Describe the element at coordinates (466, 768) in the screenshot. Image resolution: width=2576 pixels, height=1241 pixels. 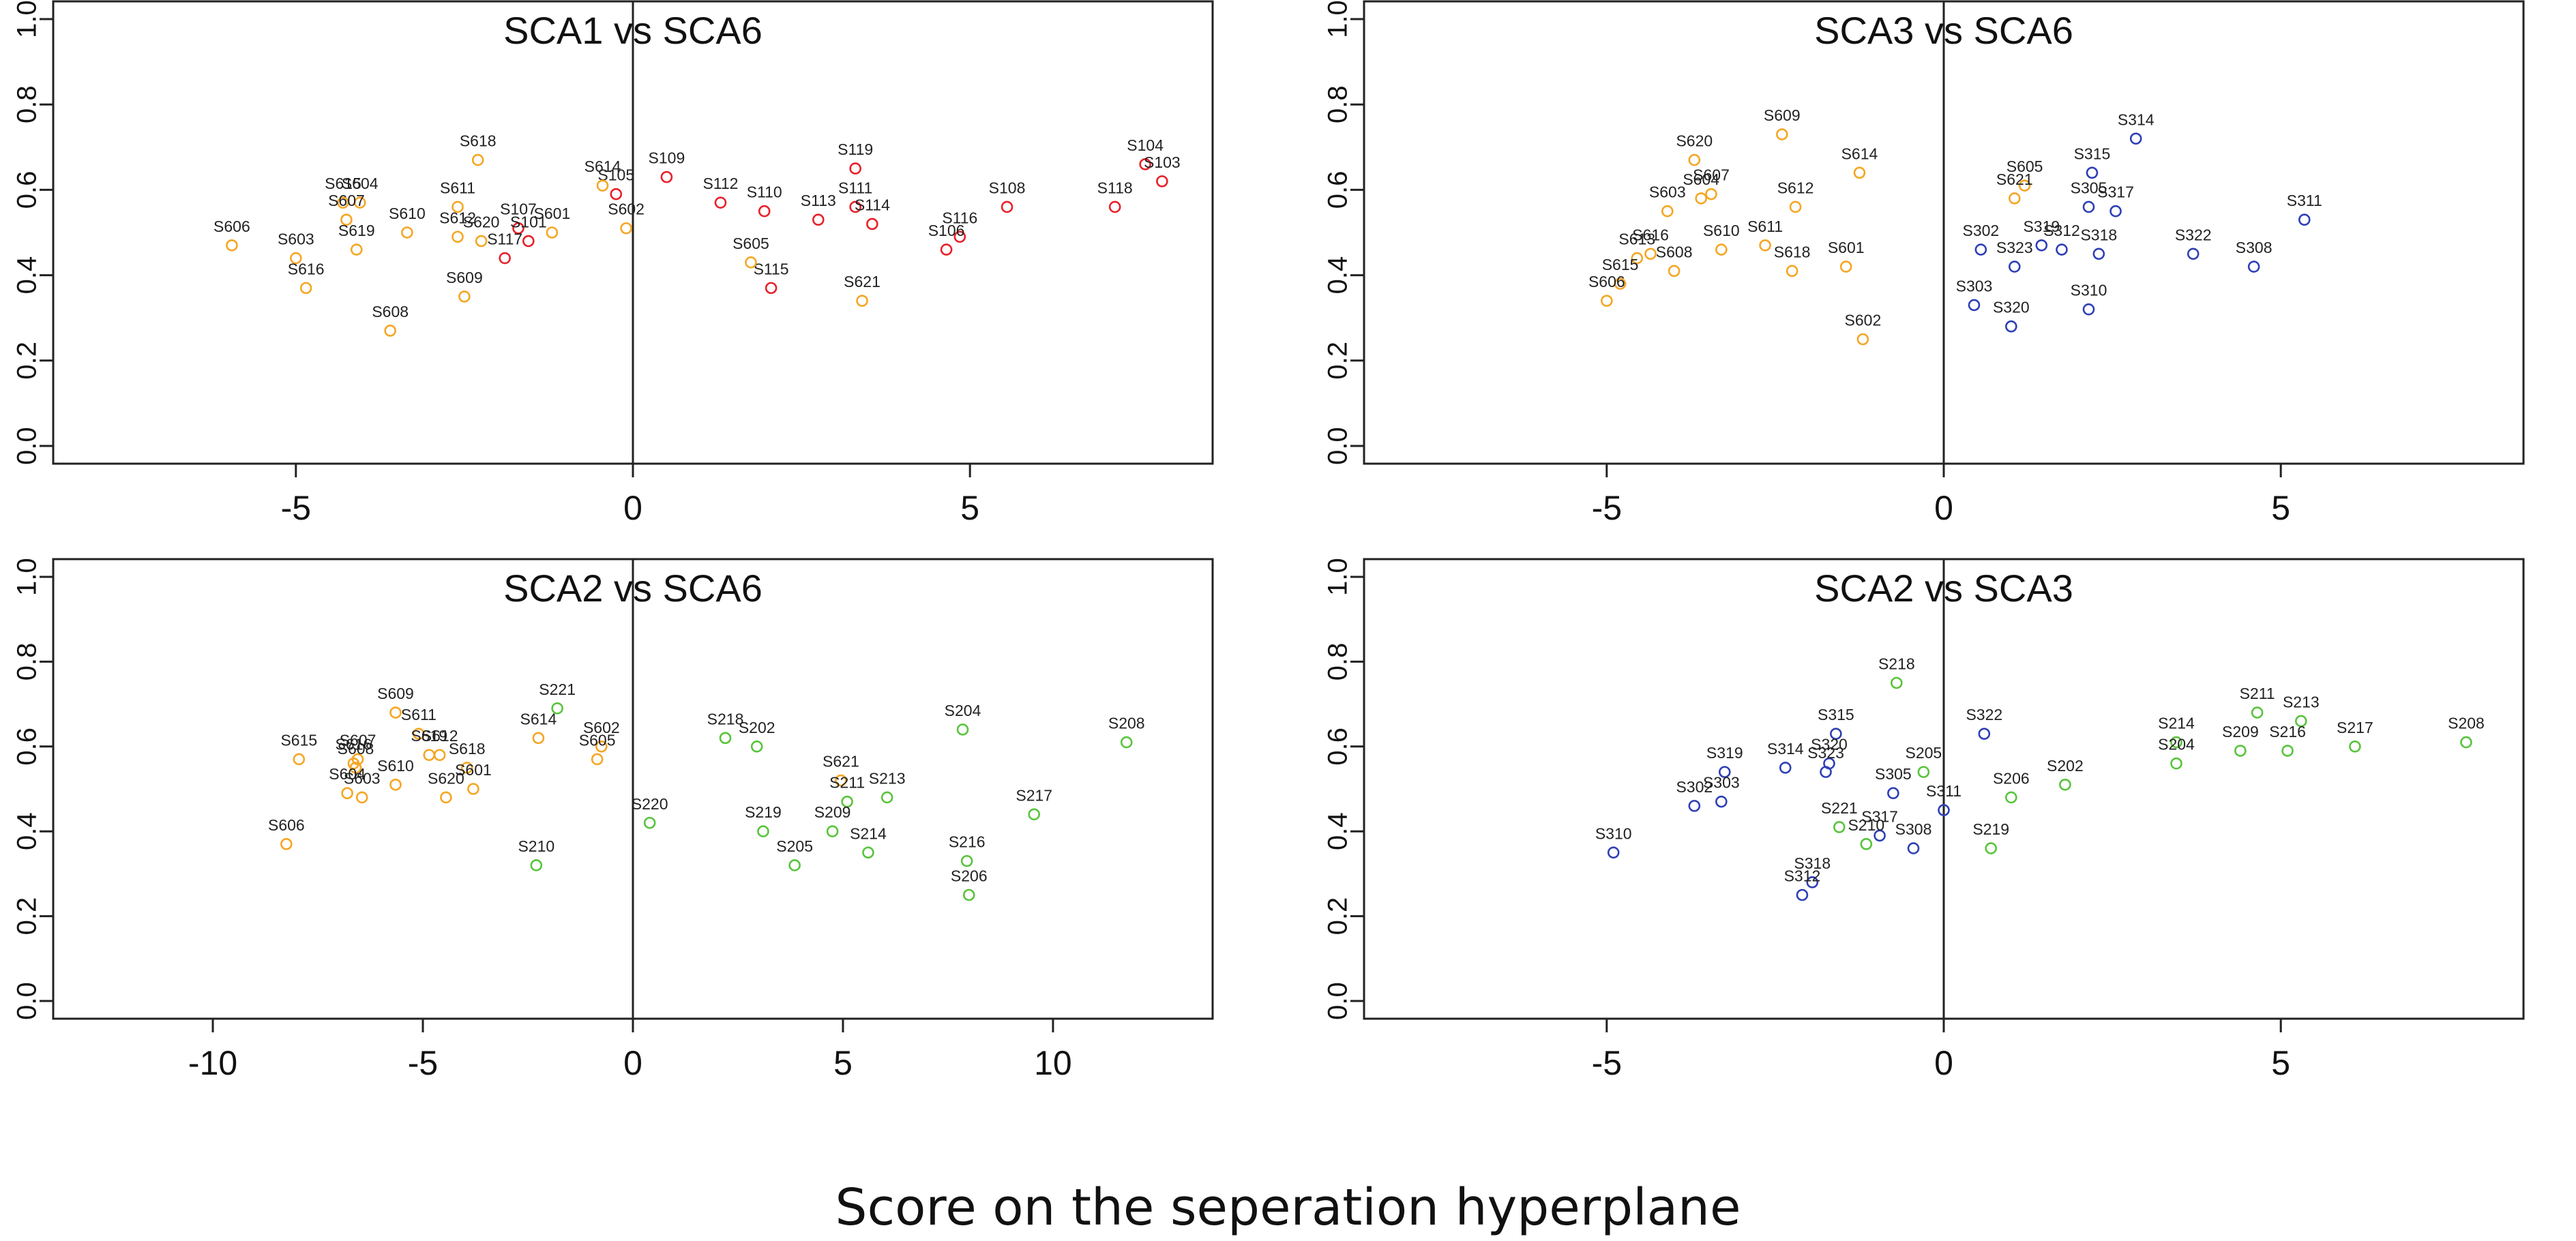
I see `data-point-s618` at that location.